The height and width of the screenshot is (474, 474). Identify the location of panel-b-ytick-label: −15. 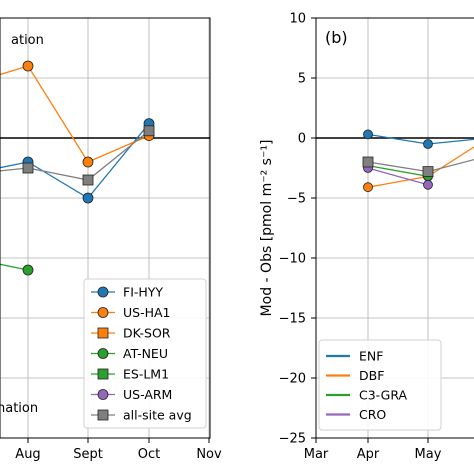
(292, 319).